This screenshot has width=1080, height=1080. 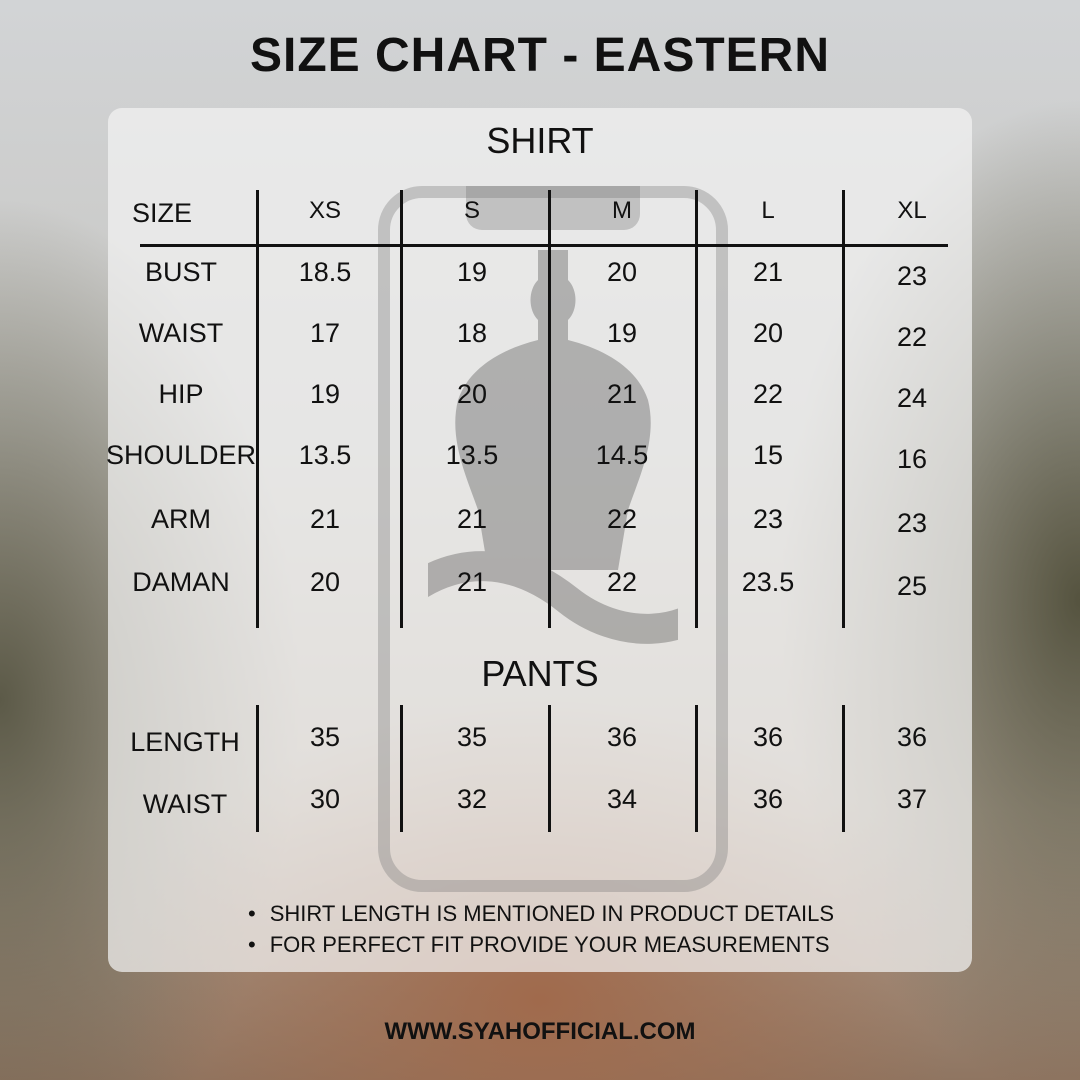 I want to click on table-cell: 18, so click(x=472, y=333).